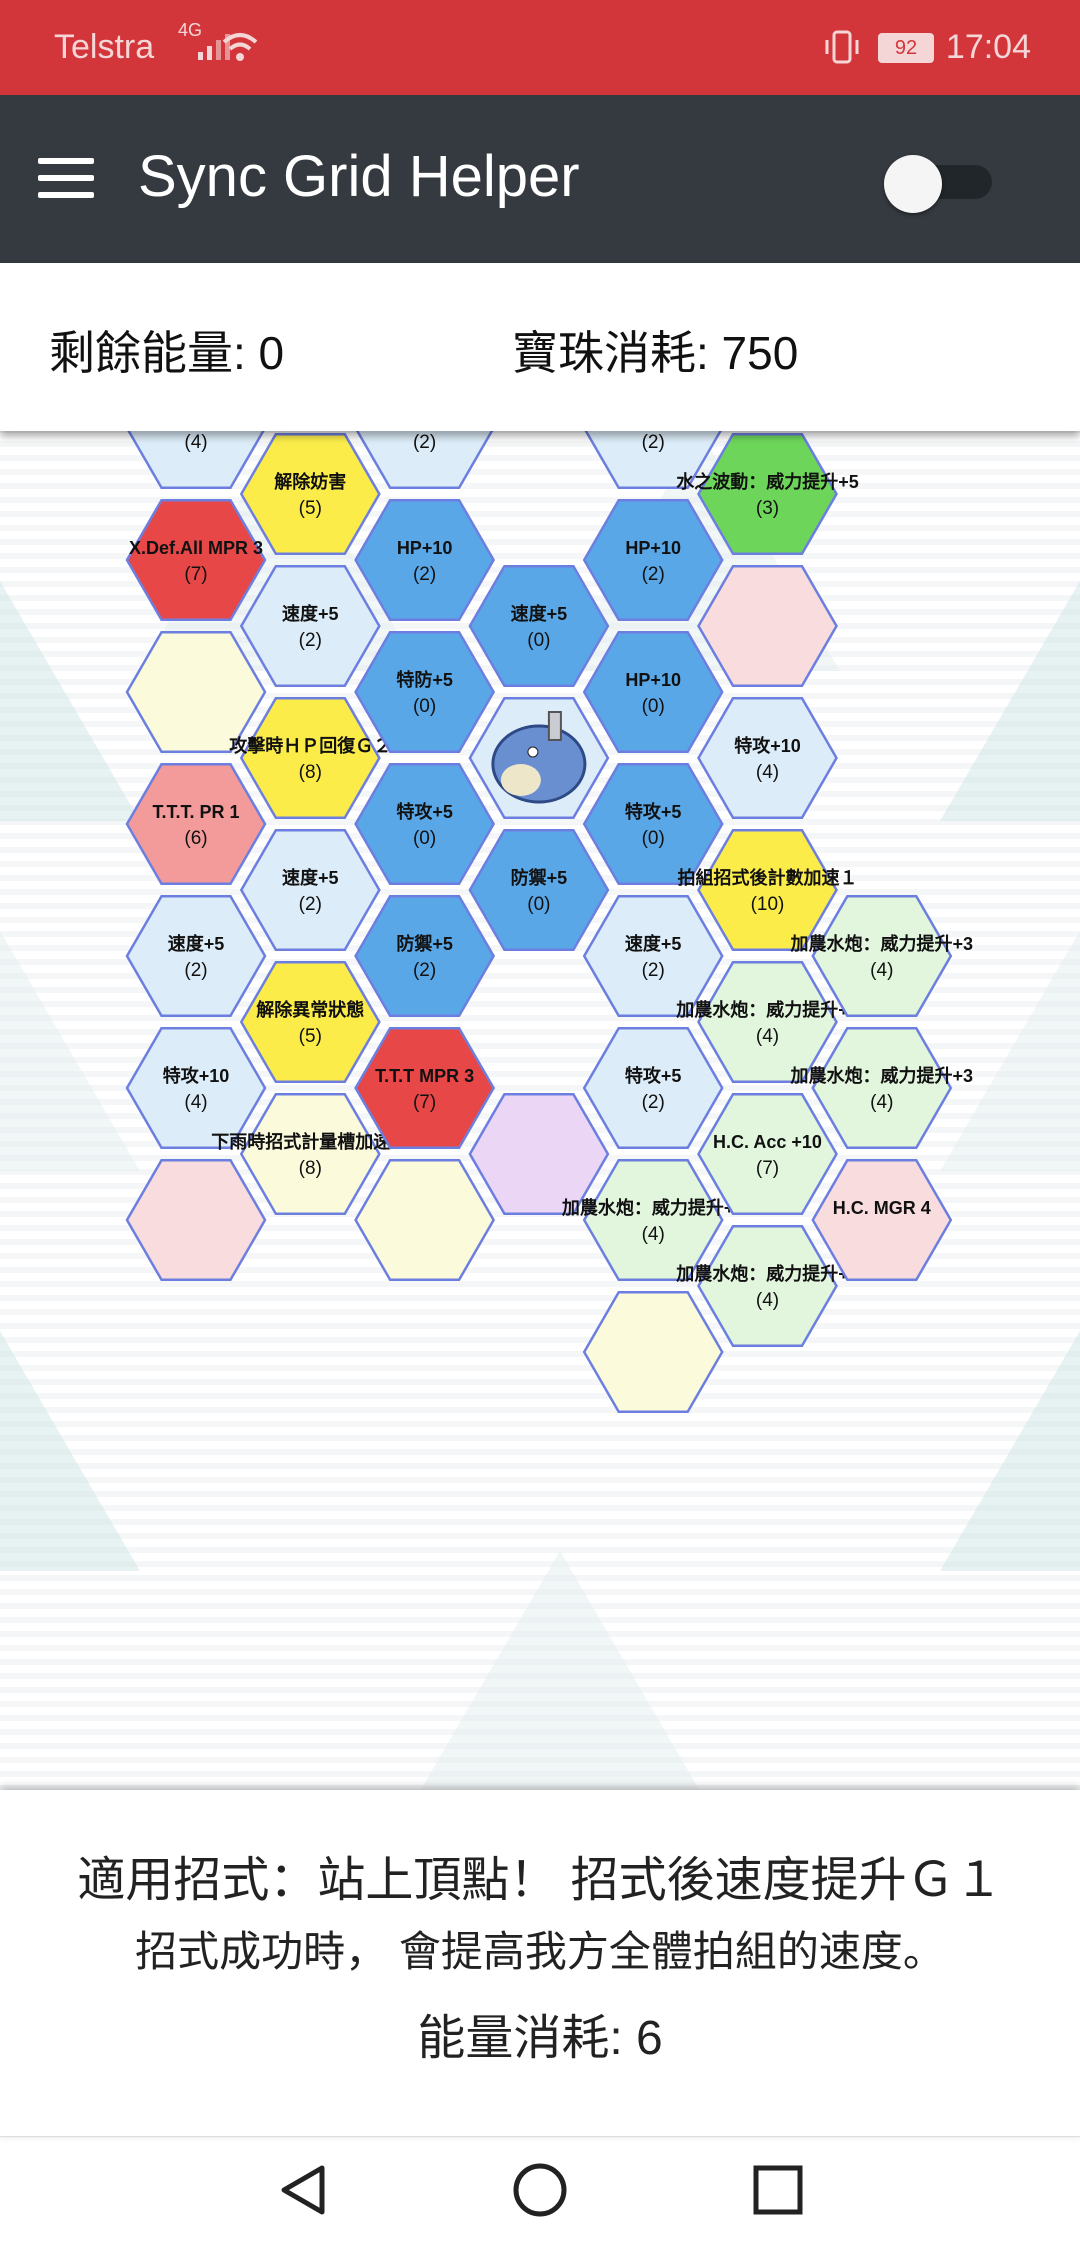 Image resolution: width=1080 pixels, height=2244 pixels. Describe the element at coordinates (310, 1022) in the screenshot. I see `grid-tile: 解除異常狀態 (5)` at that location.